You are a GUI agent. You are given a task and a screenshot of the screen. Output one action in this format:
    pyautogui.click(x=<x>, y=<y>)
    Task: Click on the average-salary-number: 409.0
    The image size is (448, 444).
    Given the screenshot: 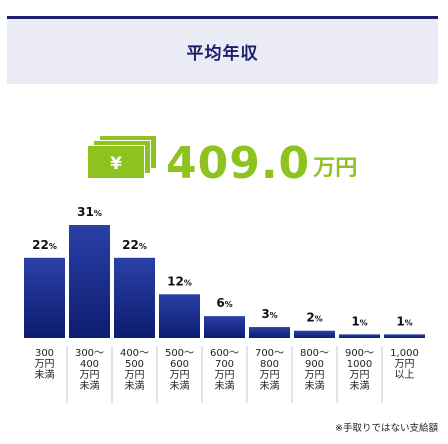 What is the action you would take?
    pyautogui.click(x=238, y=163)
    